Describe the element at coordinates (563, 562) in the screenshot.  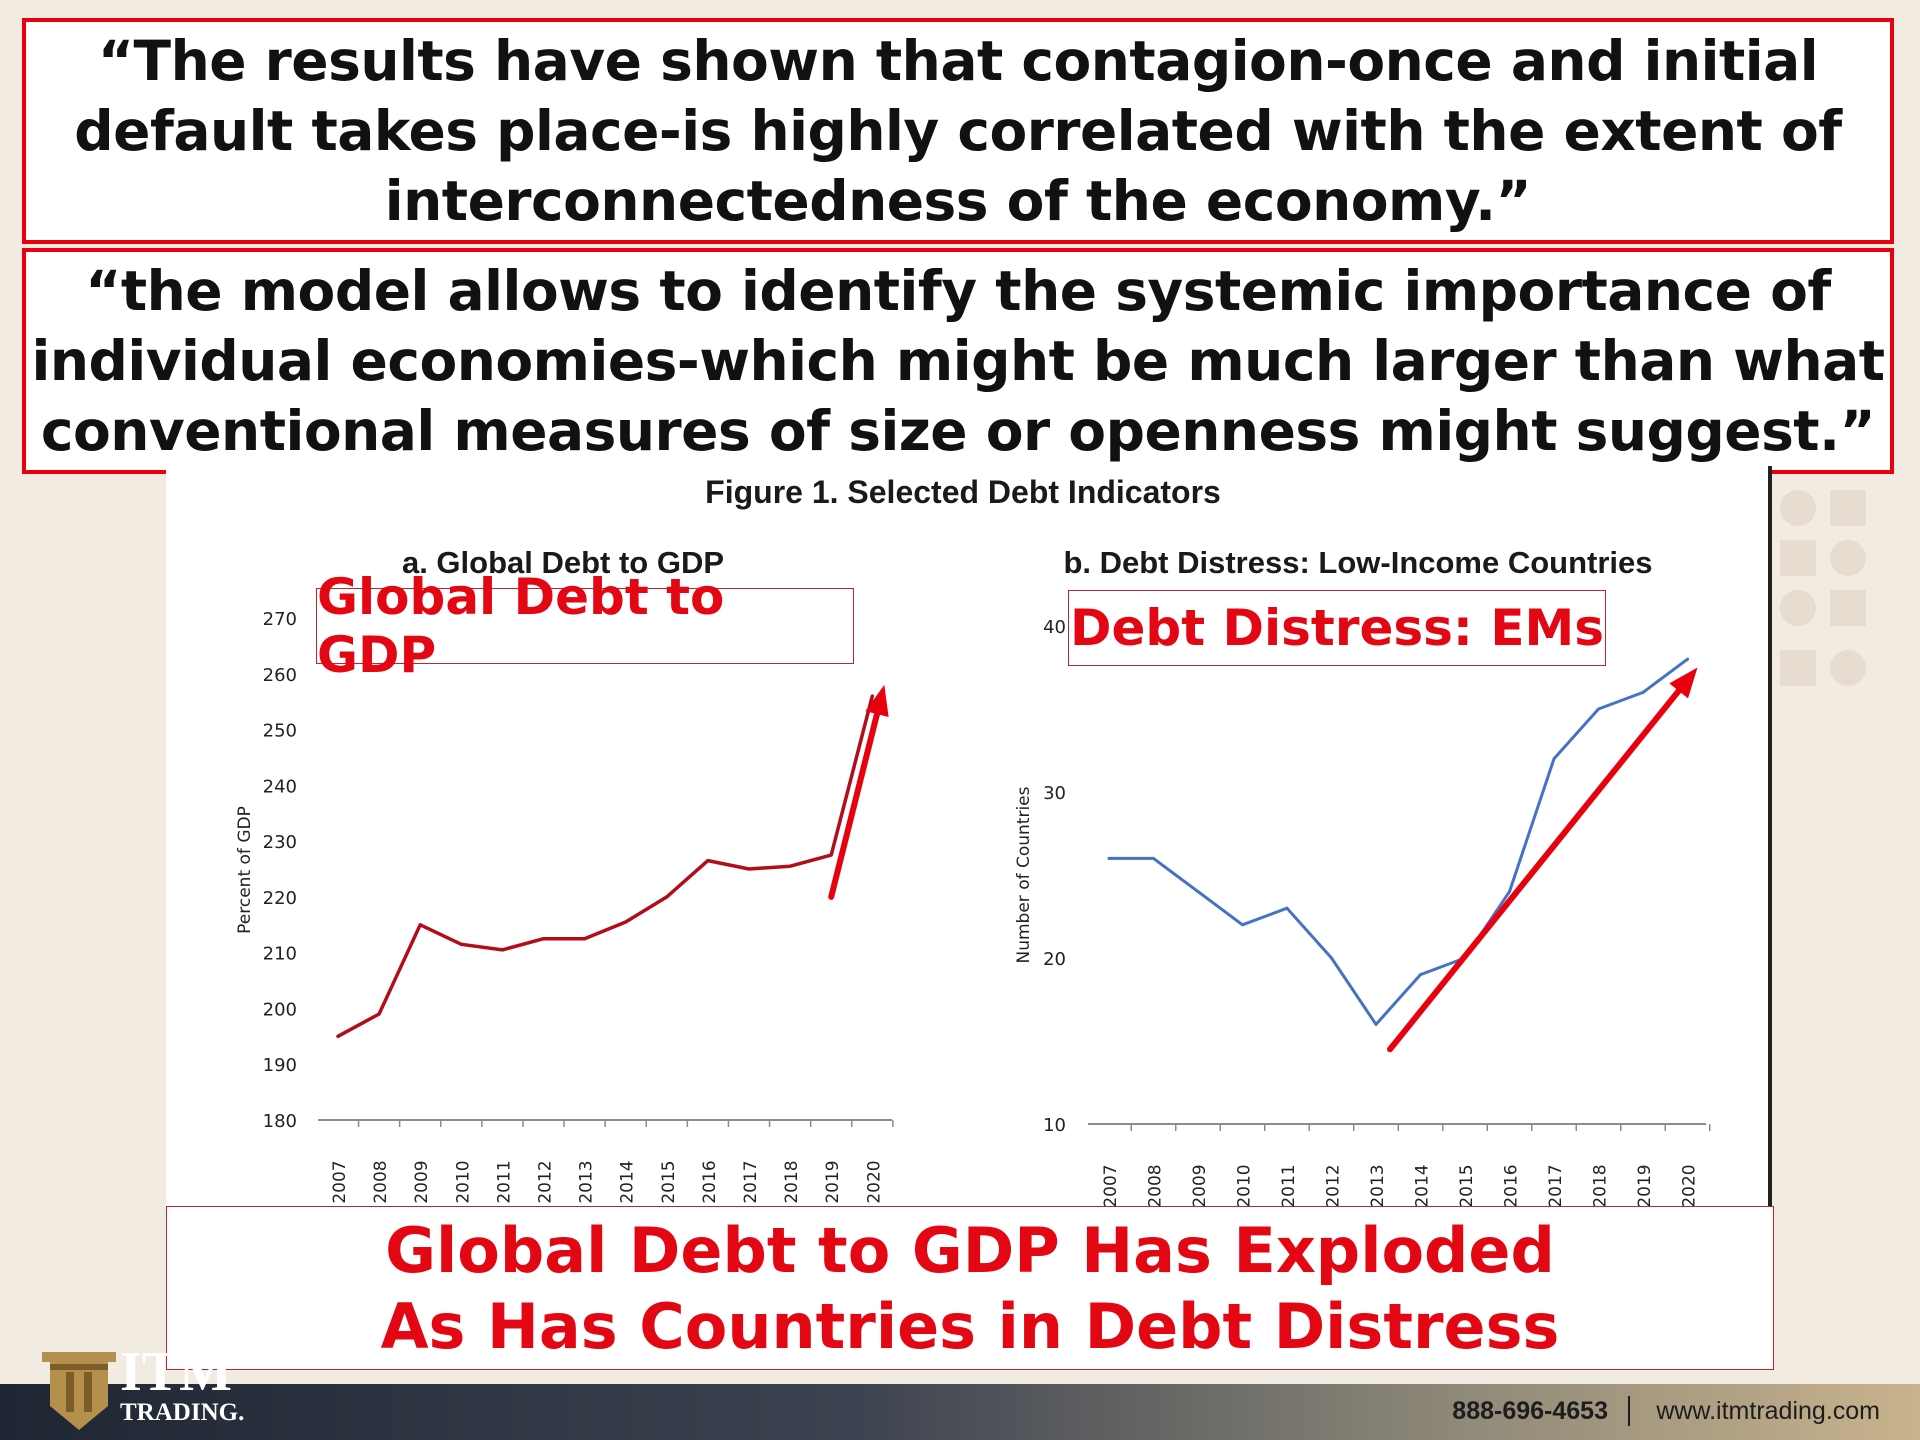
I see `chart-title: a. Global Debt to GDP` at that location.